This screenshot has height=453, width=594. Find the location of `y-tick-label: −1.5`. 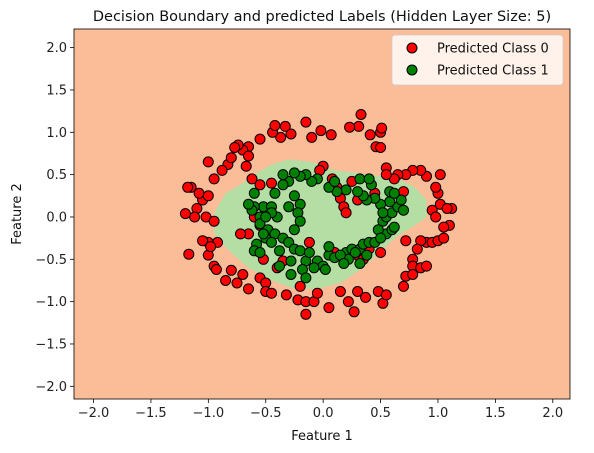

y-tick-label: −1.5 is located at coordinates (51, 344).